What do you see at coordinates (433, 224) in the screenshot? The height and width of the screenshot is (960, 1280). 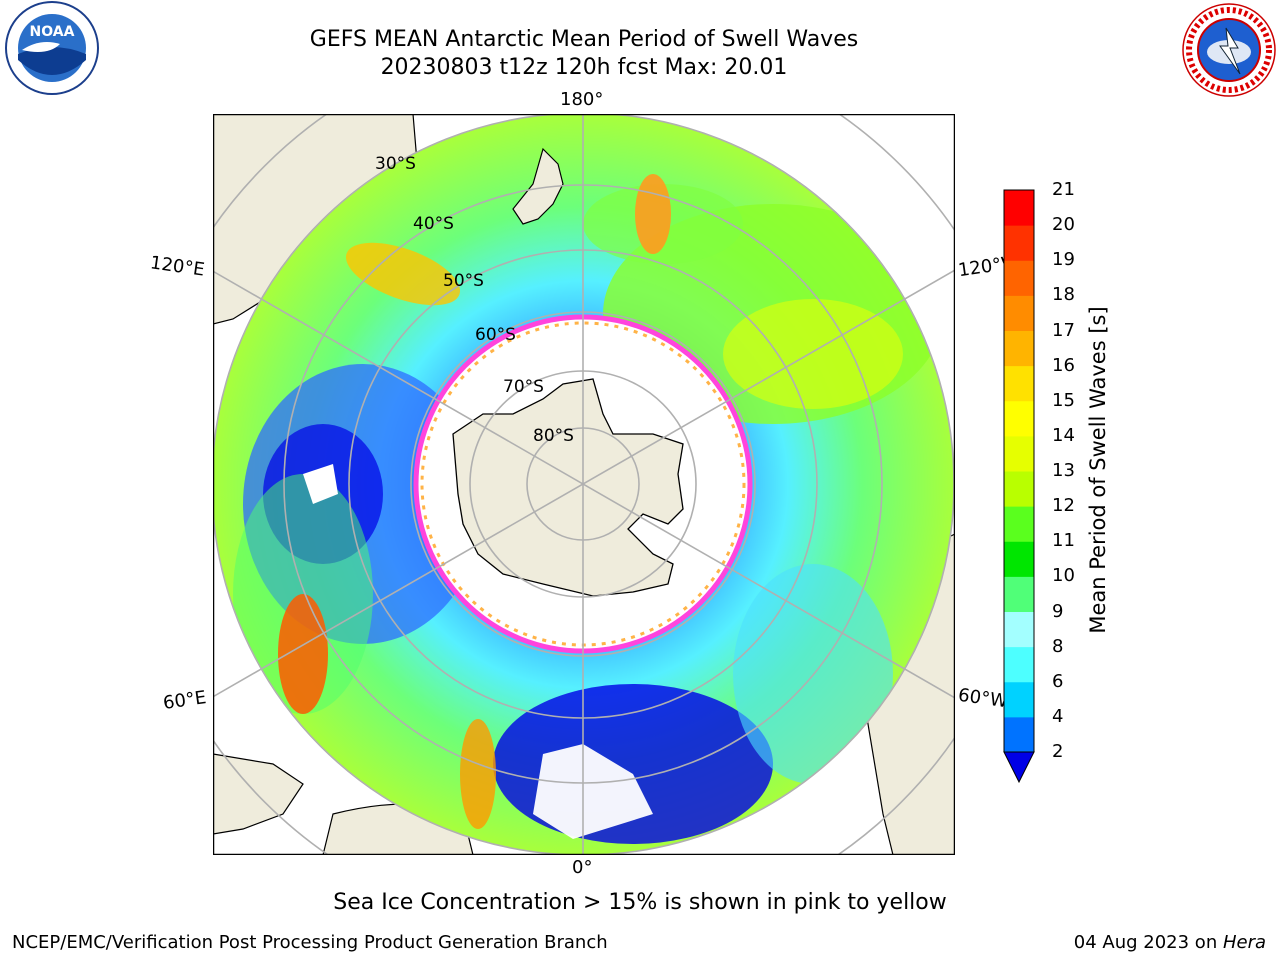 I see `lat-label: 40°S` at bounding box center [433, 224].